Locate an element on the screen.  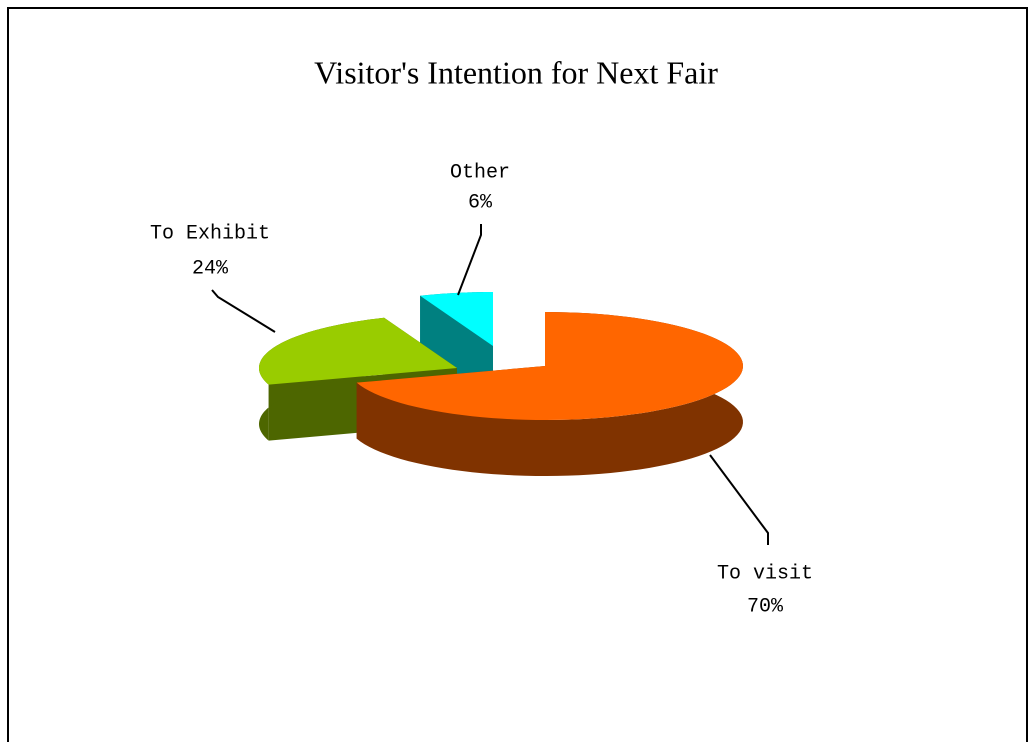
value-label: 6% is located at coordinates (480, 202).